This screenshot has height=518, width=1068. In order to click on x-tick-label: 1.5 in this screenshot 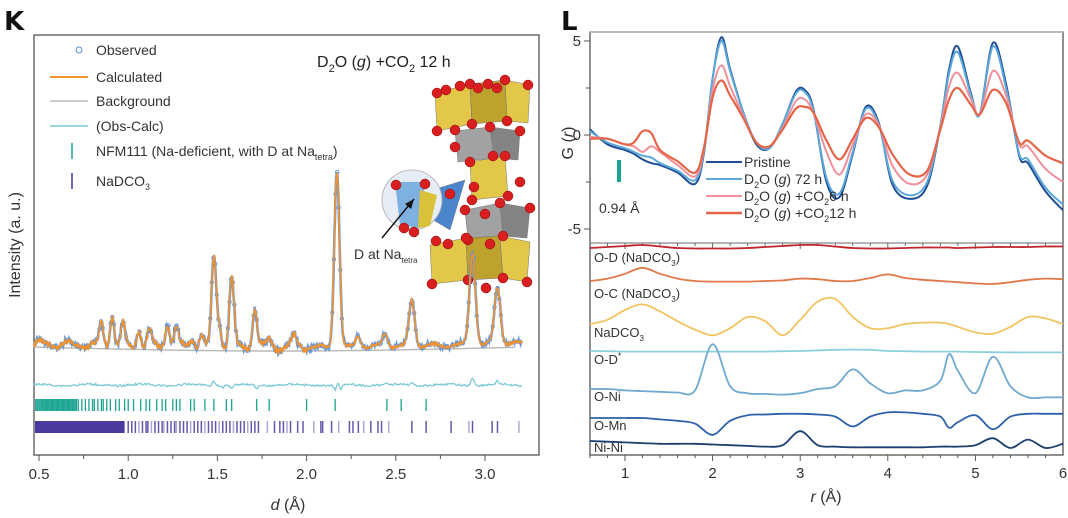, I will do `click(217, 474)`.